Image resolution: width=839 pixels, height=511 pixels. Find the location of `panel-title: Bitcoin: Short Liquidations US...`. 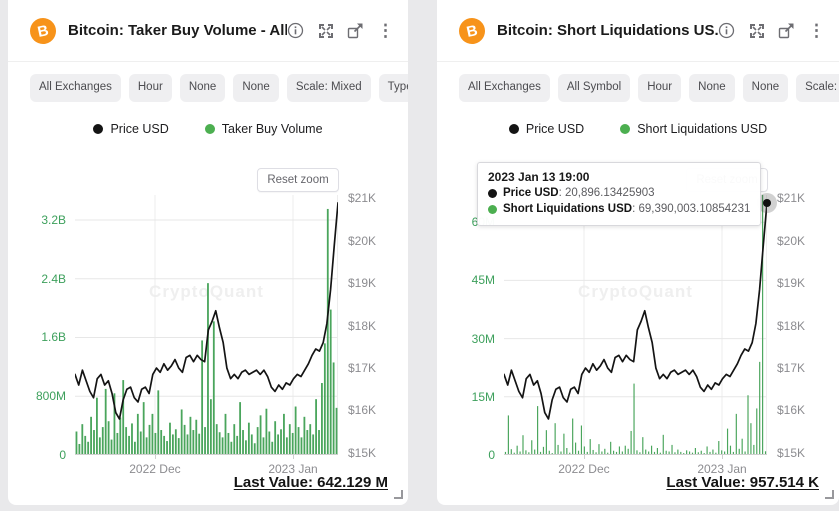

panel-title: Bitcoin: Short Liquidations US... is located at coordinates (607, 30).